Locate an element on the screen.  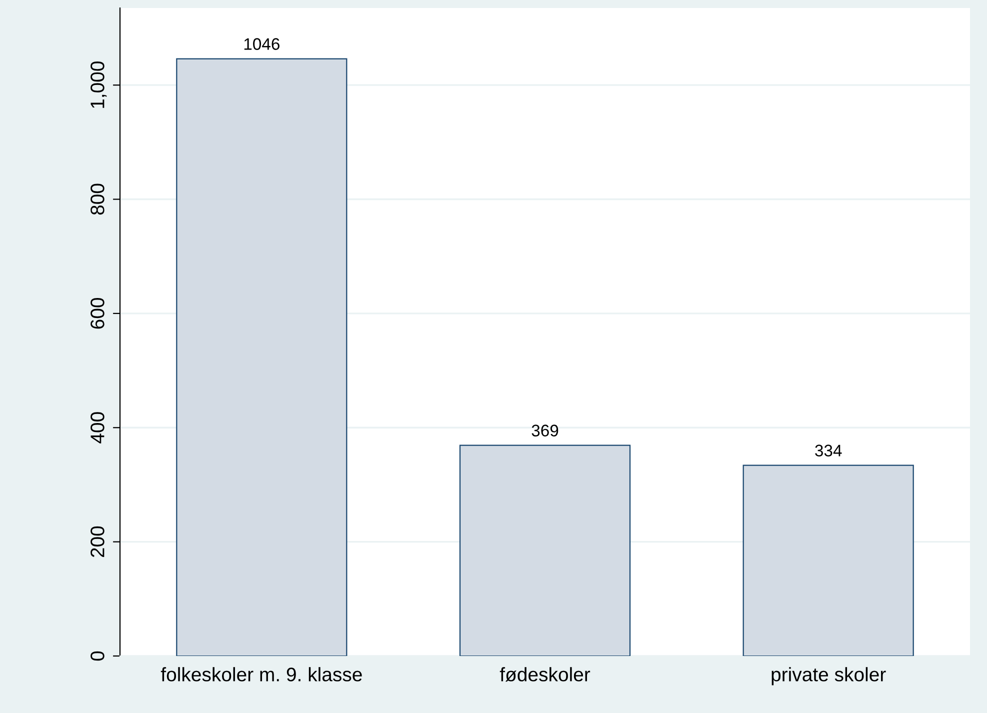
x-tick-label: fødeskoler is located at coordinates (545, 674).